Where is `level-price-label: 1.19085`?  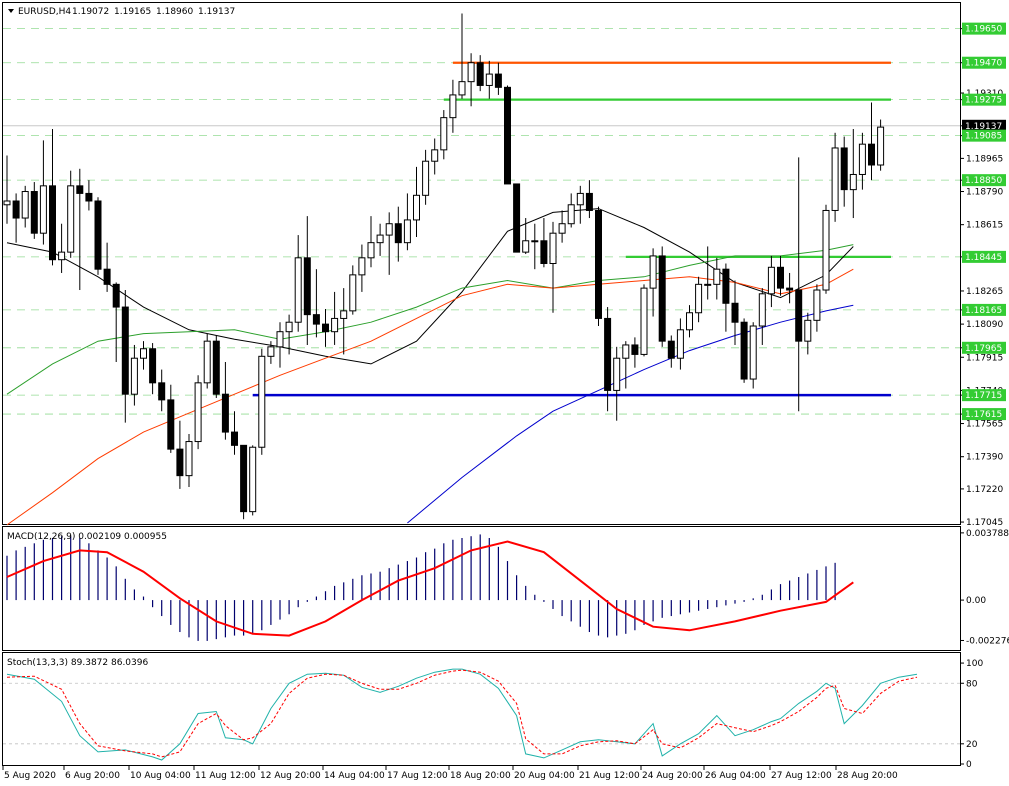 level-price-label: 1.19085 is located at coordinates (983, 137).